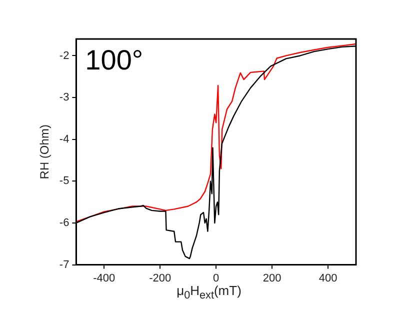 The image size is (418, 320). I want to click on x-tick-label: 200, so click(272, 278).